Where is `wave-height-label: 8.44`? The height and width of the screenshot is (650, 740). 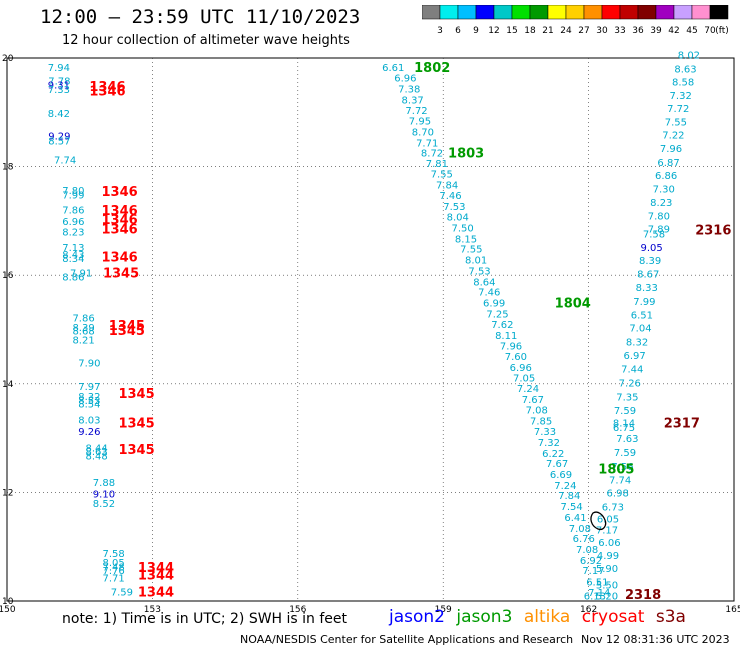 wave-height-label: 8.44 is located at coordinates (97, 448).